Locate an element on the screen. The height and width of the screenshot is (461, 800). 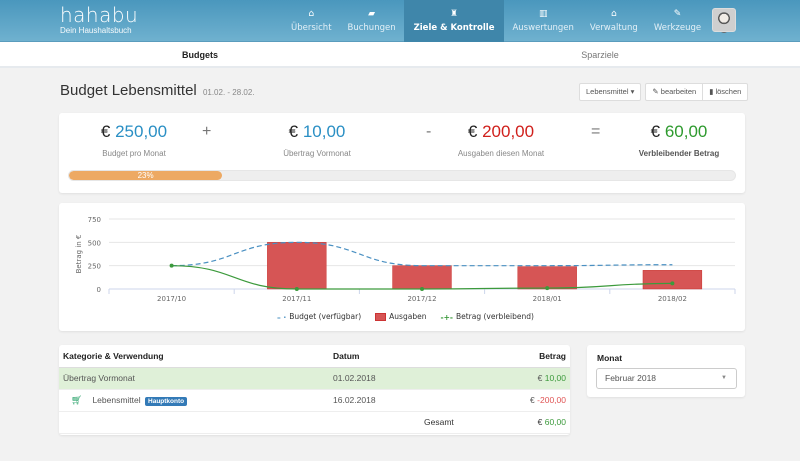
header-category: Kategorie & Verwendung is located at coordinates (194, 356).